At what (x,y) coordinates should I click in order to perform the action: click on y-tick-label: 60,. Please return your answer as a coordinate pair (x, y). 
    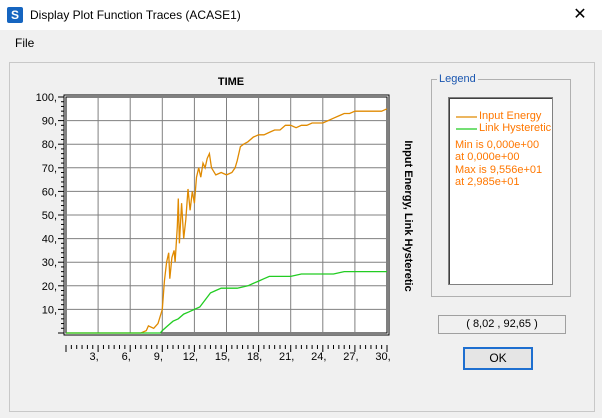
    Looking at the image, I should click on (49, 192).